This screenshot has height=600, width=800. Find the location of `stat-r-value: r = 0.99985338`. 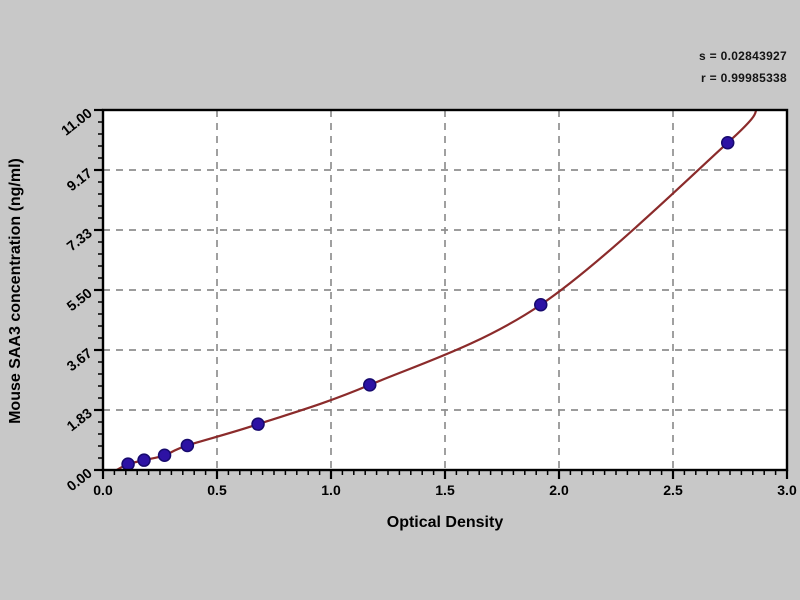

stat-r-value: r = 0.99985338 is located at coordinates (744, 78).